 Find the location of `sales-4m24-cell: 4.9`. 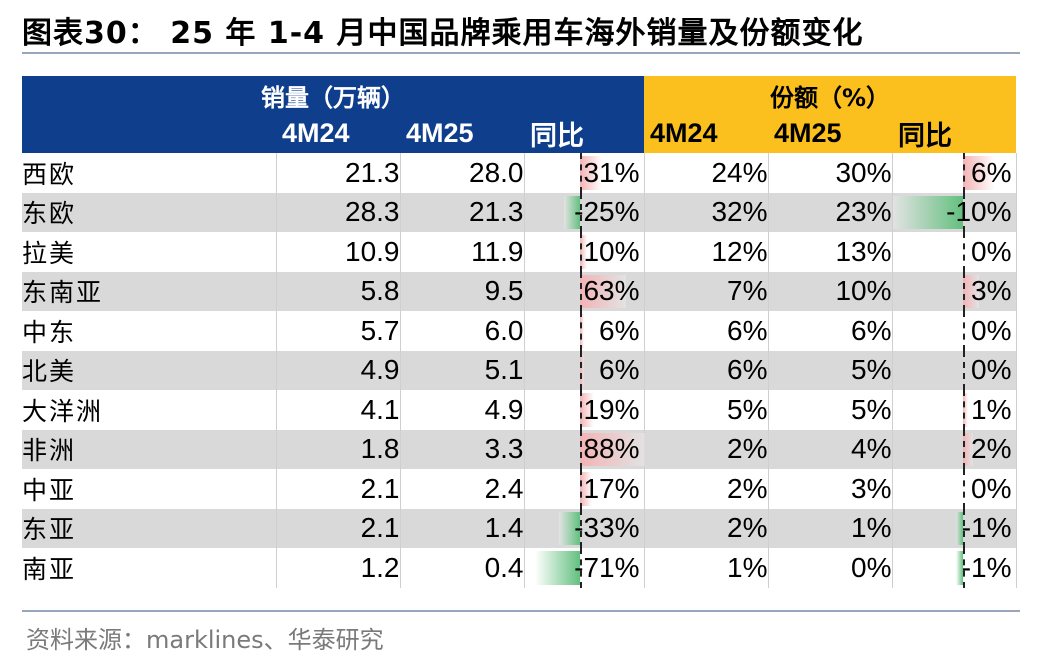

sales-4m24-cell: 4.9 is located at coordinates (338, 370).